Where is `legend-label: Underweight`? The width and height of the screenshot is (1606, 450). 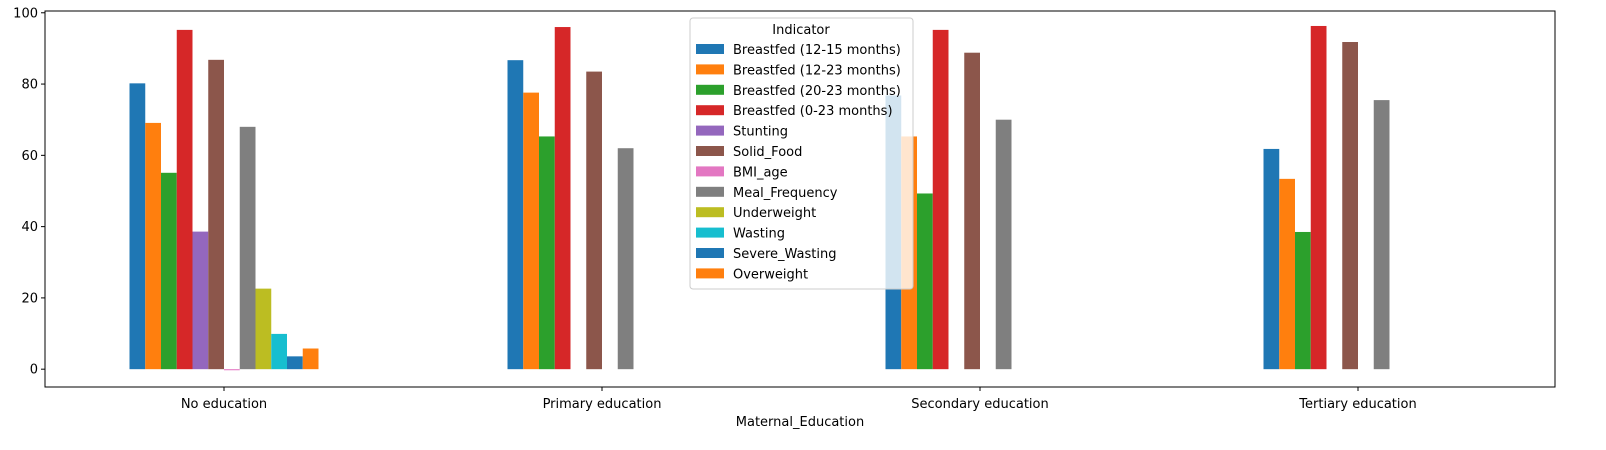 legend-label: Underweight is located at coordinates (774, 213).